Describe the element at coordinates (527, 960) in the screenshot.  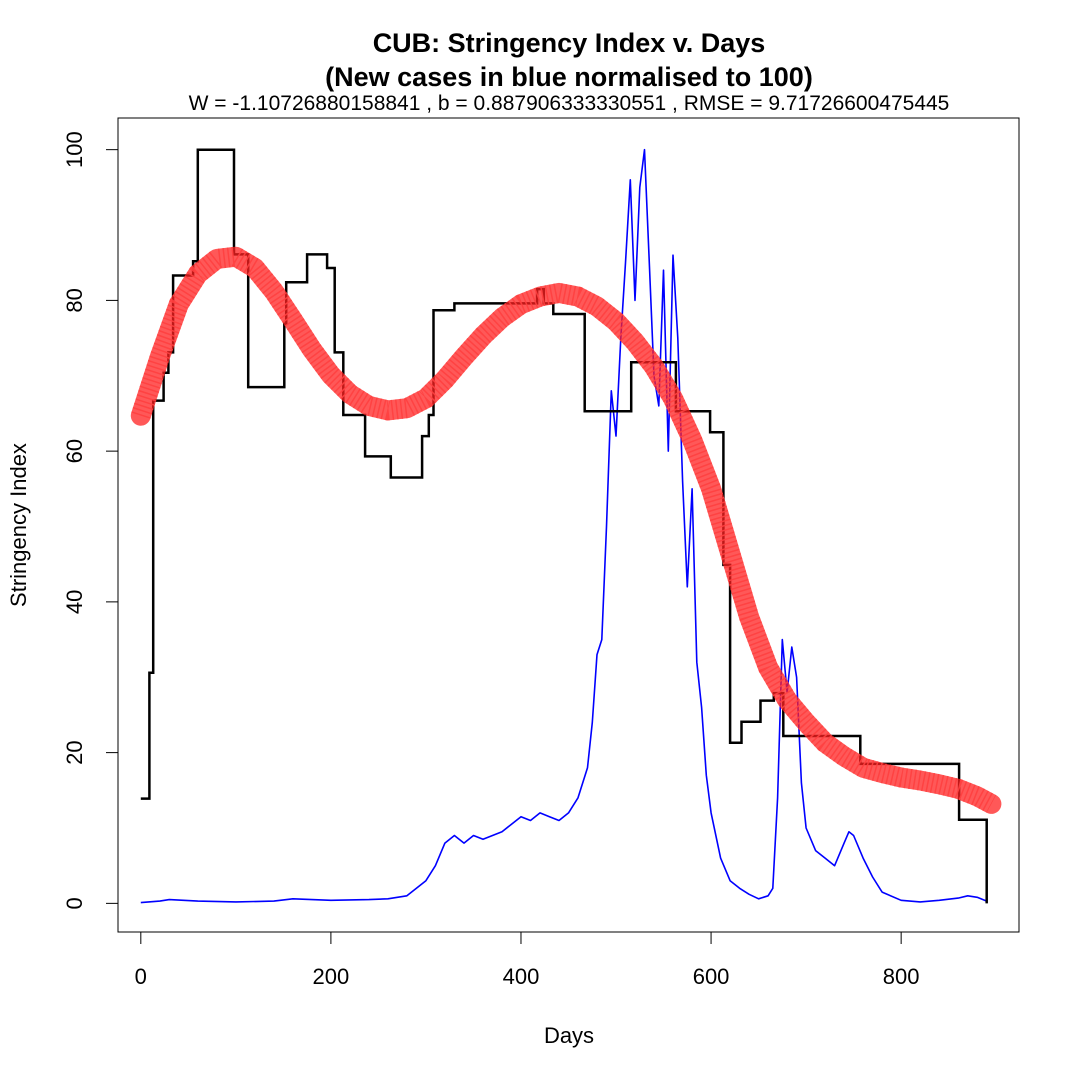
I see `x-axis: 0 200 400 600 800` at that location.